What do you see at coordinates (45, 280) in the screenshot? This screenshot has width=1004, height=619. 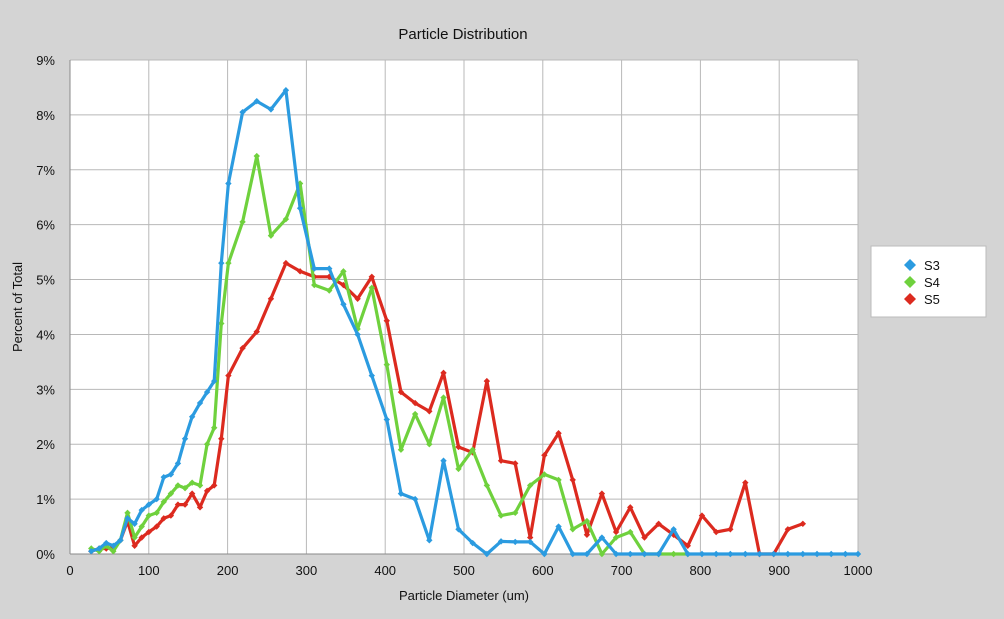 I see `y-tick-label: 5%` at bounding box center [45, 280].